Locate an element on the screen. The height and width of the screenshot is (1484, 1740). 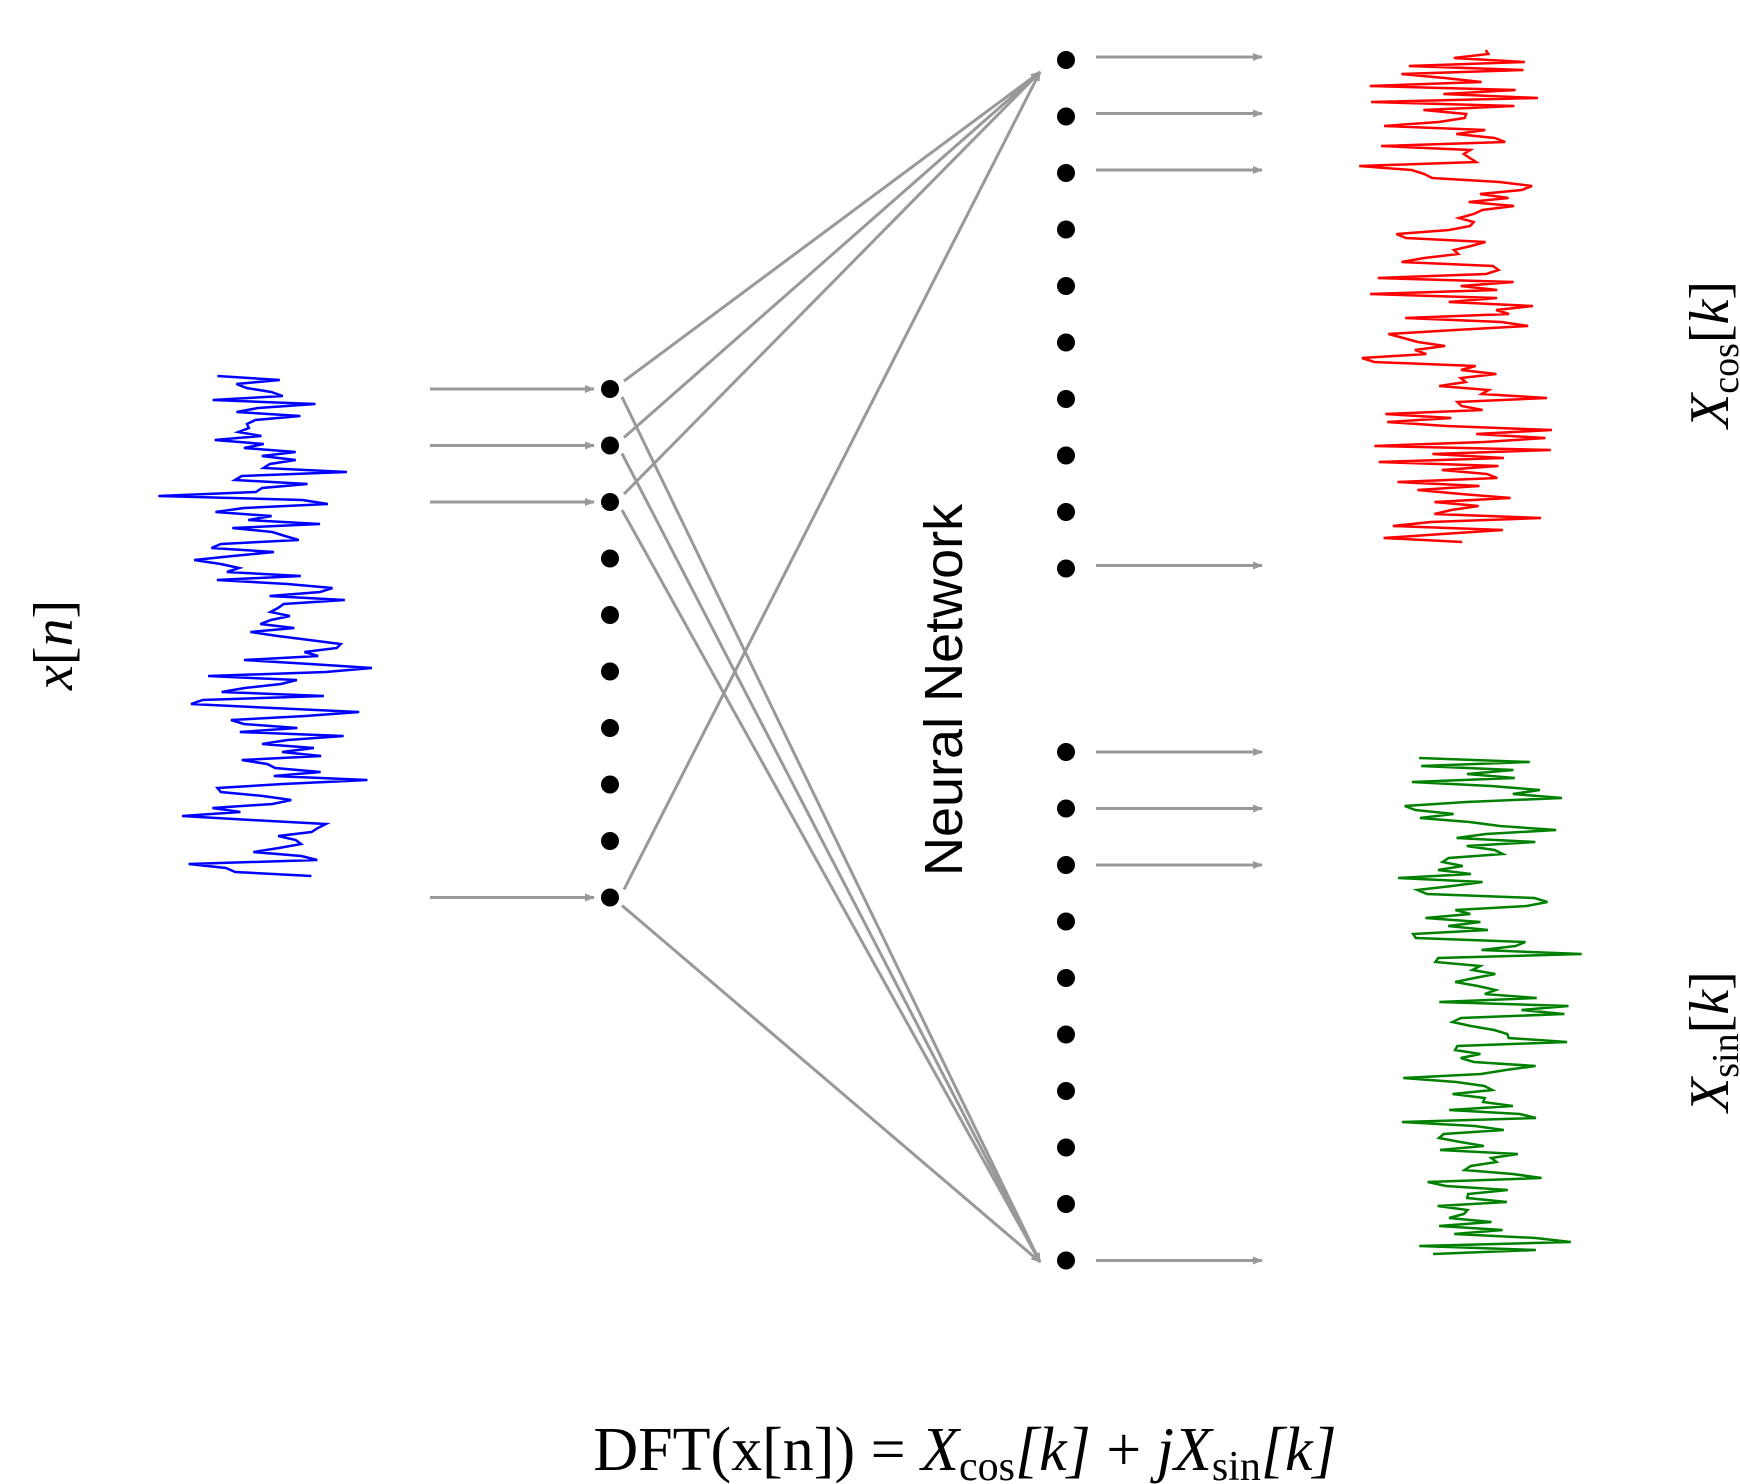
cos-output-label: Xcos[k] is located at coordinates (1709, 355).